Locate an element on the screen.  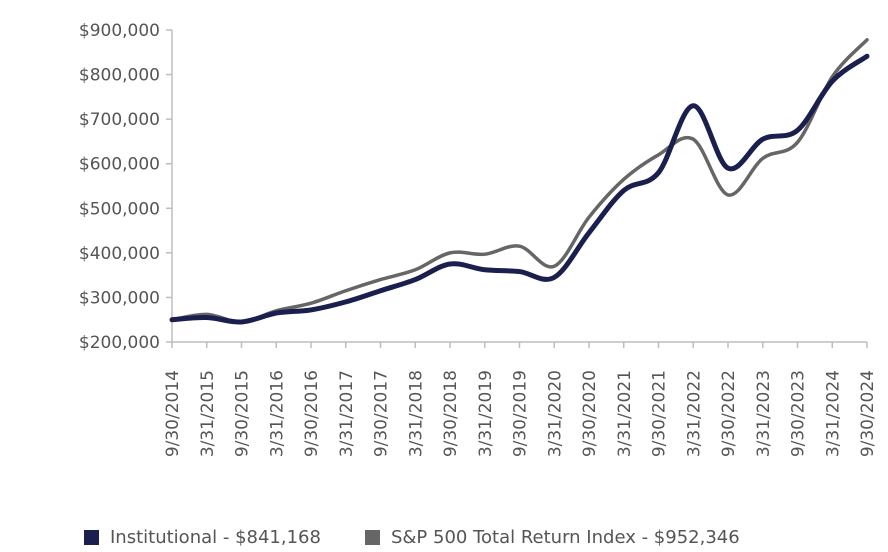
y-tick-label: $500,000 is located at coordinates (119, 209).